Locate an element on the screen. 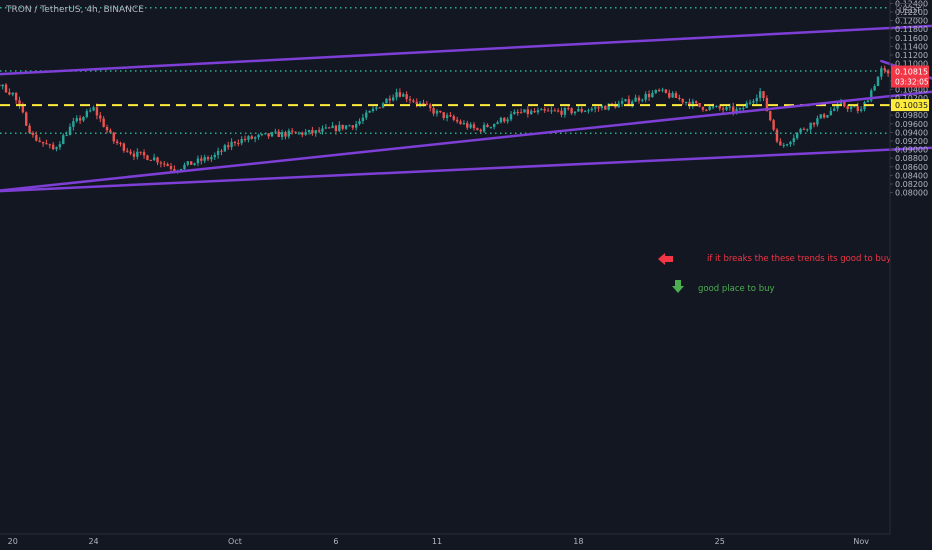 The width and height of the screenshot is (932, 550). current-price-tag is located at coordinates (910, 76).